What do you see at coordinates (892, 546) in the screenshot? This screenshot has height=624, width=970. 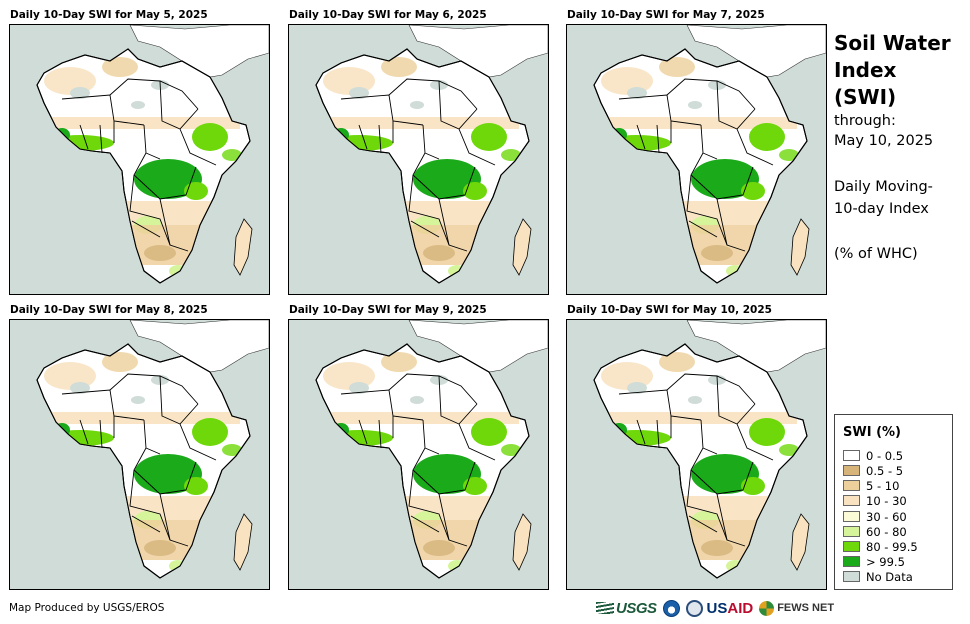 I see `legend-label: 80 - 99.5` at bounding box center [892, 546].